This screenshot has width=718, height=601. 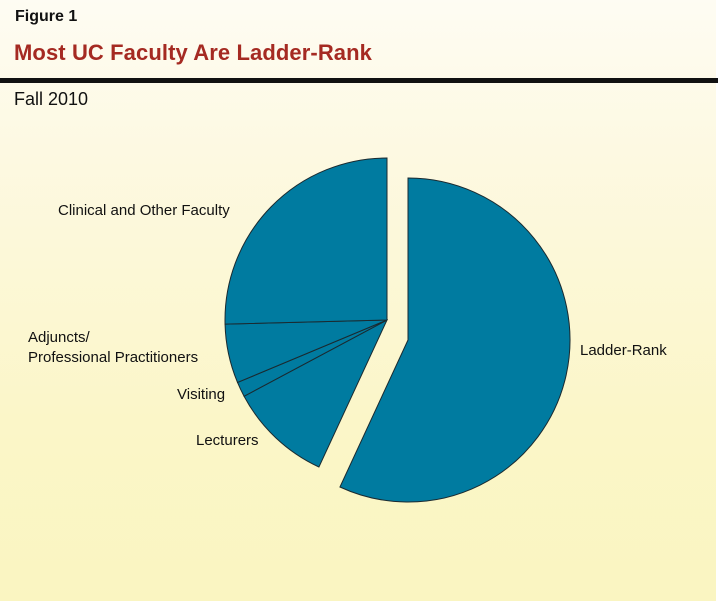 I want to click on pie-slice-lecturers, so click(x=316, y=393).